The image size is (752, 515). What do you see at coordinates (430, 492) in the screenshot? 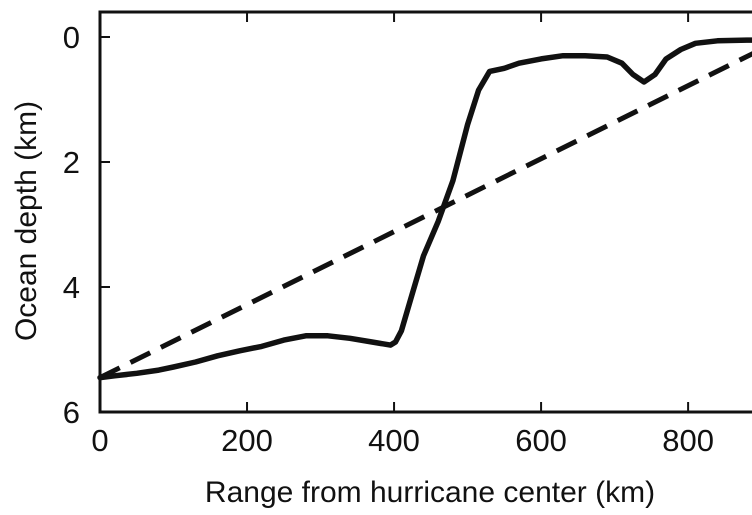
I see `x-axis-label: Range from hurricane center (km)` at bounding box center [430, 492].